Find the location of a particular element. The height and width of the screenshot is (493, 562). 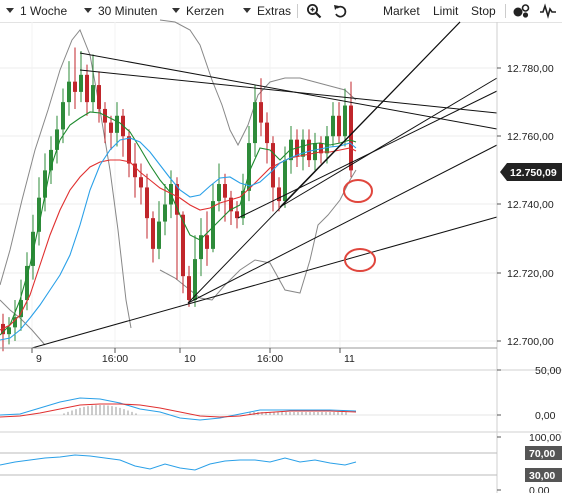

extras-label: Extras is located at coordinates (274, 11).